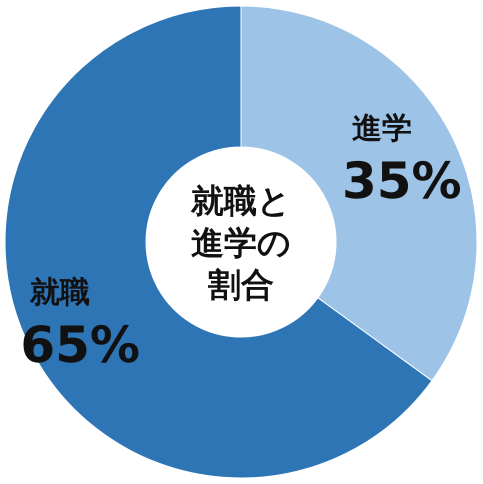 Image resolution: width=483 pixels, height=484 pixels. Describe the element at coordinates (402, 181) in the screenshot. I see `data-label: 35%` at that location.